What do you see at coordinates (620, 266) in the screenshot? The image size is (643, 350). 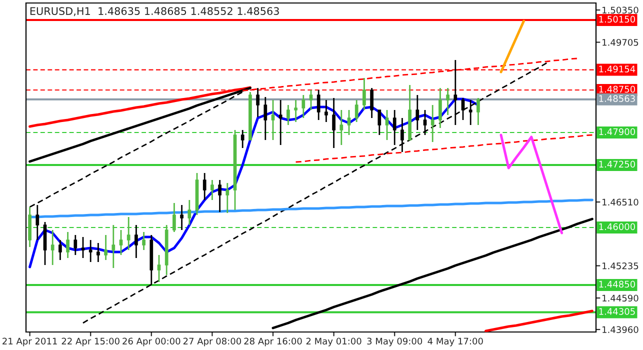 I see `y-tick-label: 1.45235` at bounding box center [620, 266].